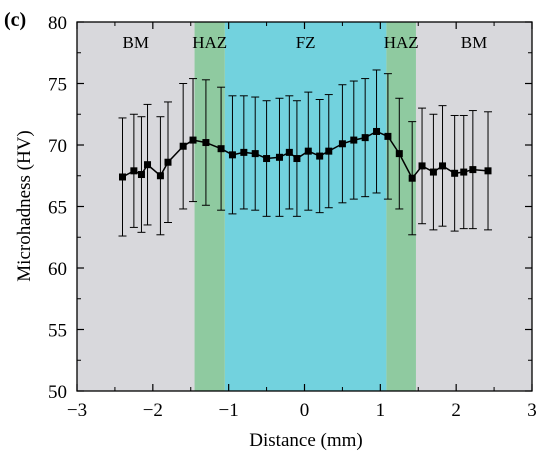  Describe the element at coordinates (24, 205) in the screenshot. I see `y-axis-title: Microhadness (HV)` at that location.